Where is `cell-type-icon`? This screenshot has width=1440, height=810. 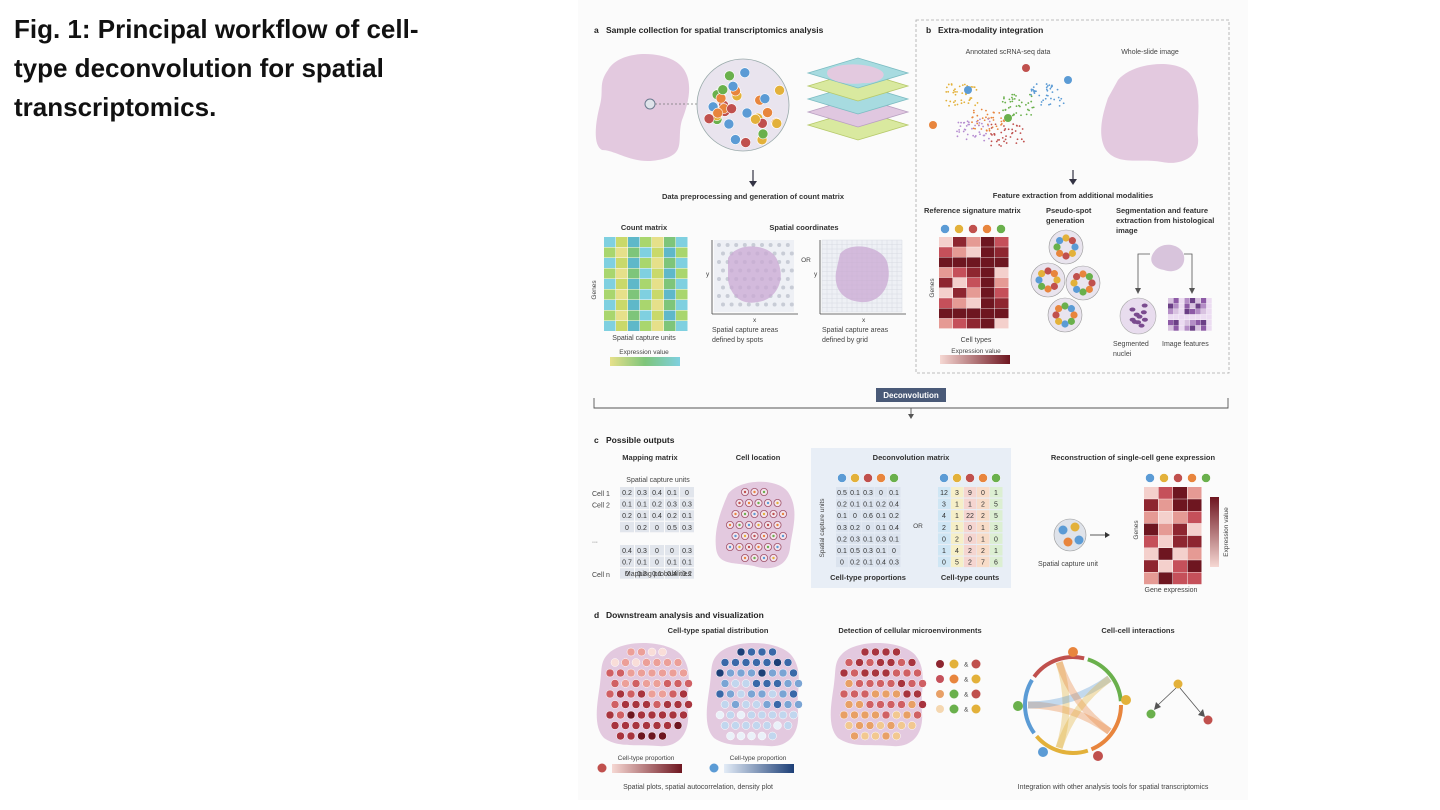
cell-type-icon is located at coordinates (996, 478).